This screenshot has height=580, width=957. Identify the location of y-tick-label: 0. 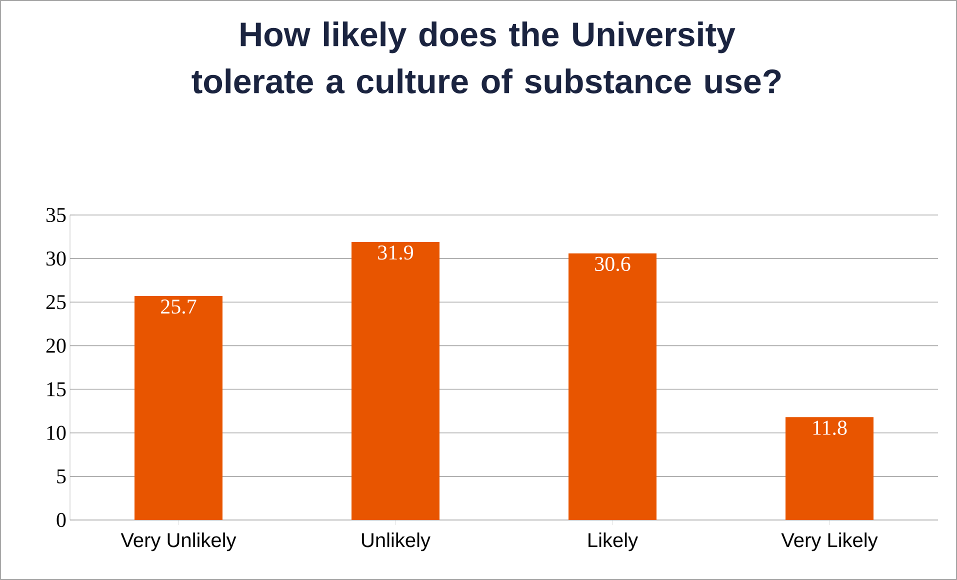
(61, 520).